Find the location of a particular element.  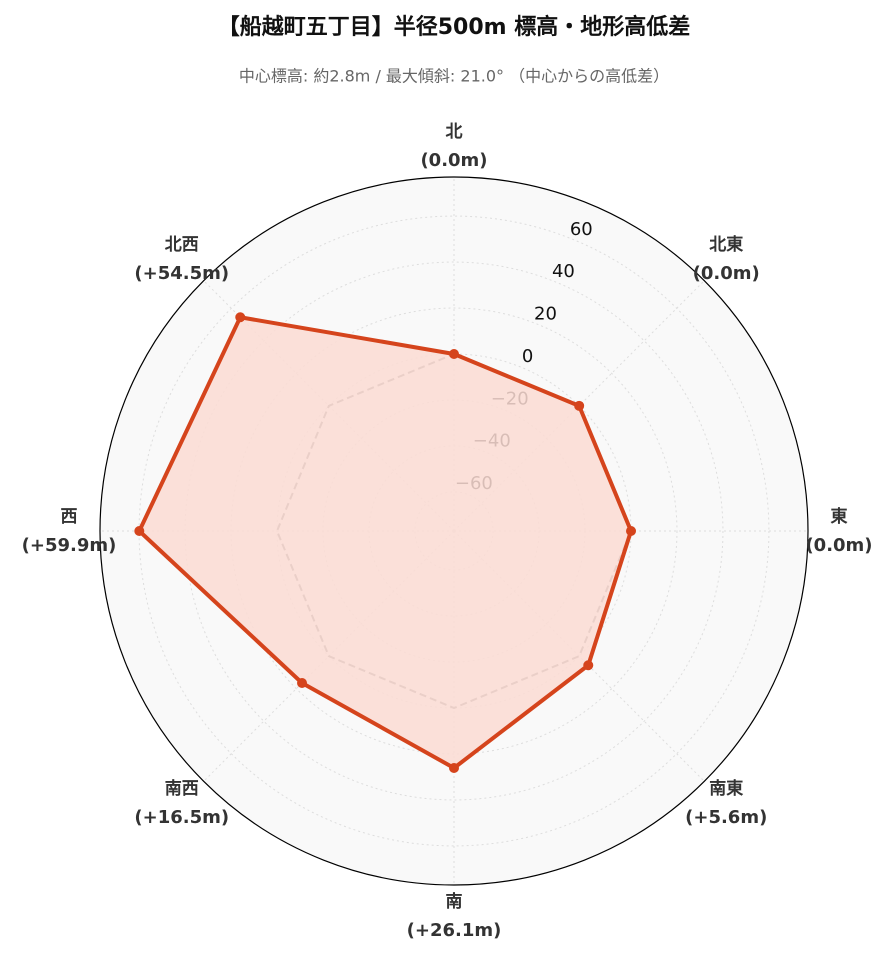

category-label: 西 is located at coordinates (69, 517).